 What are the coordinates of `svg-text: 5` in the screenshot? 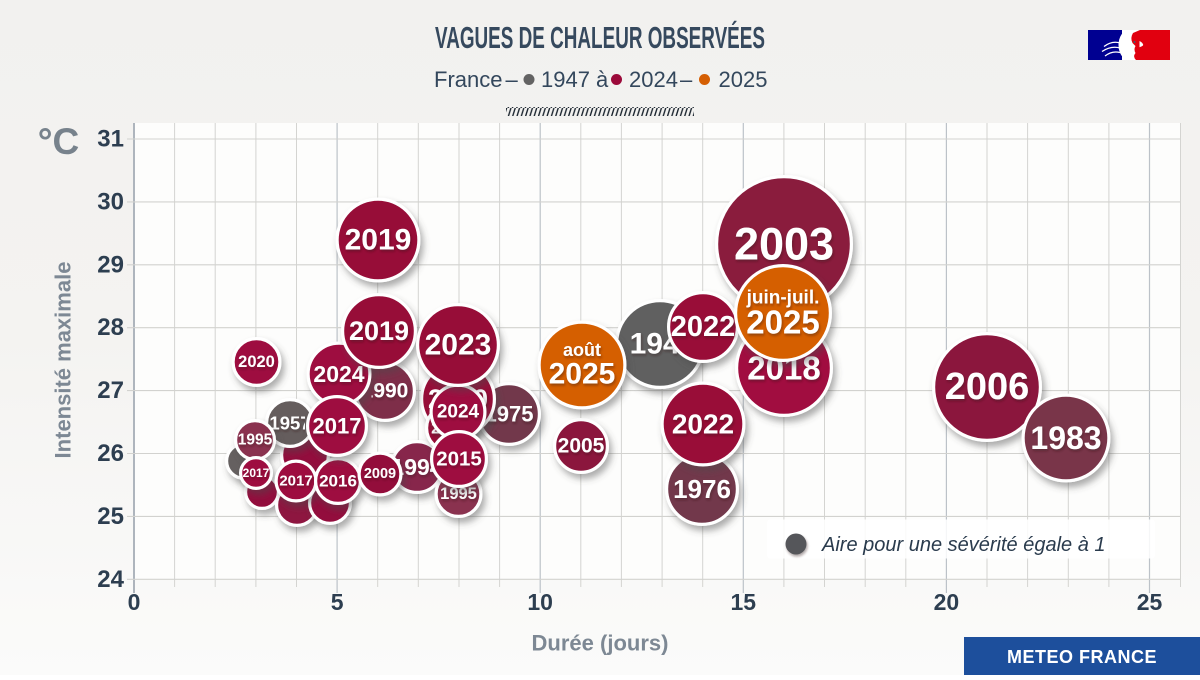 It's located at (337, 602).